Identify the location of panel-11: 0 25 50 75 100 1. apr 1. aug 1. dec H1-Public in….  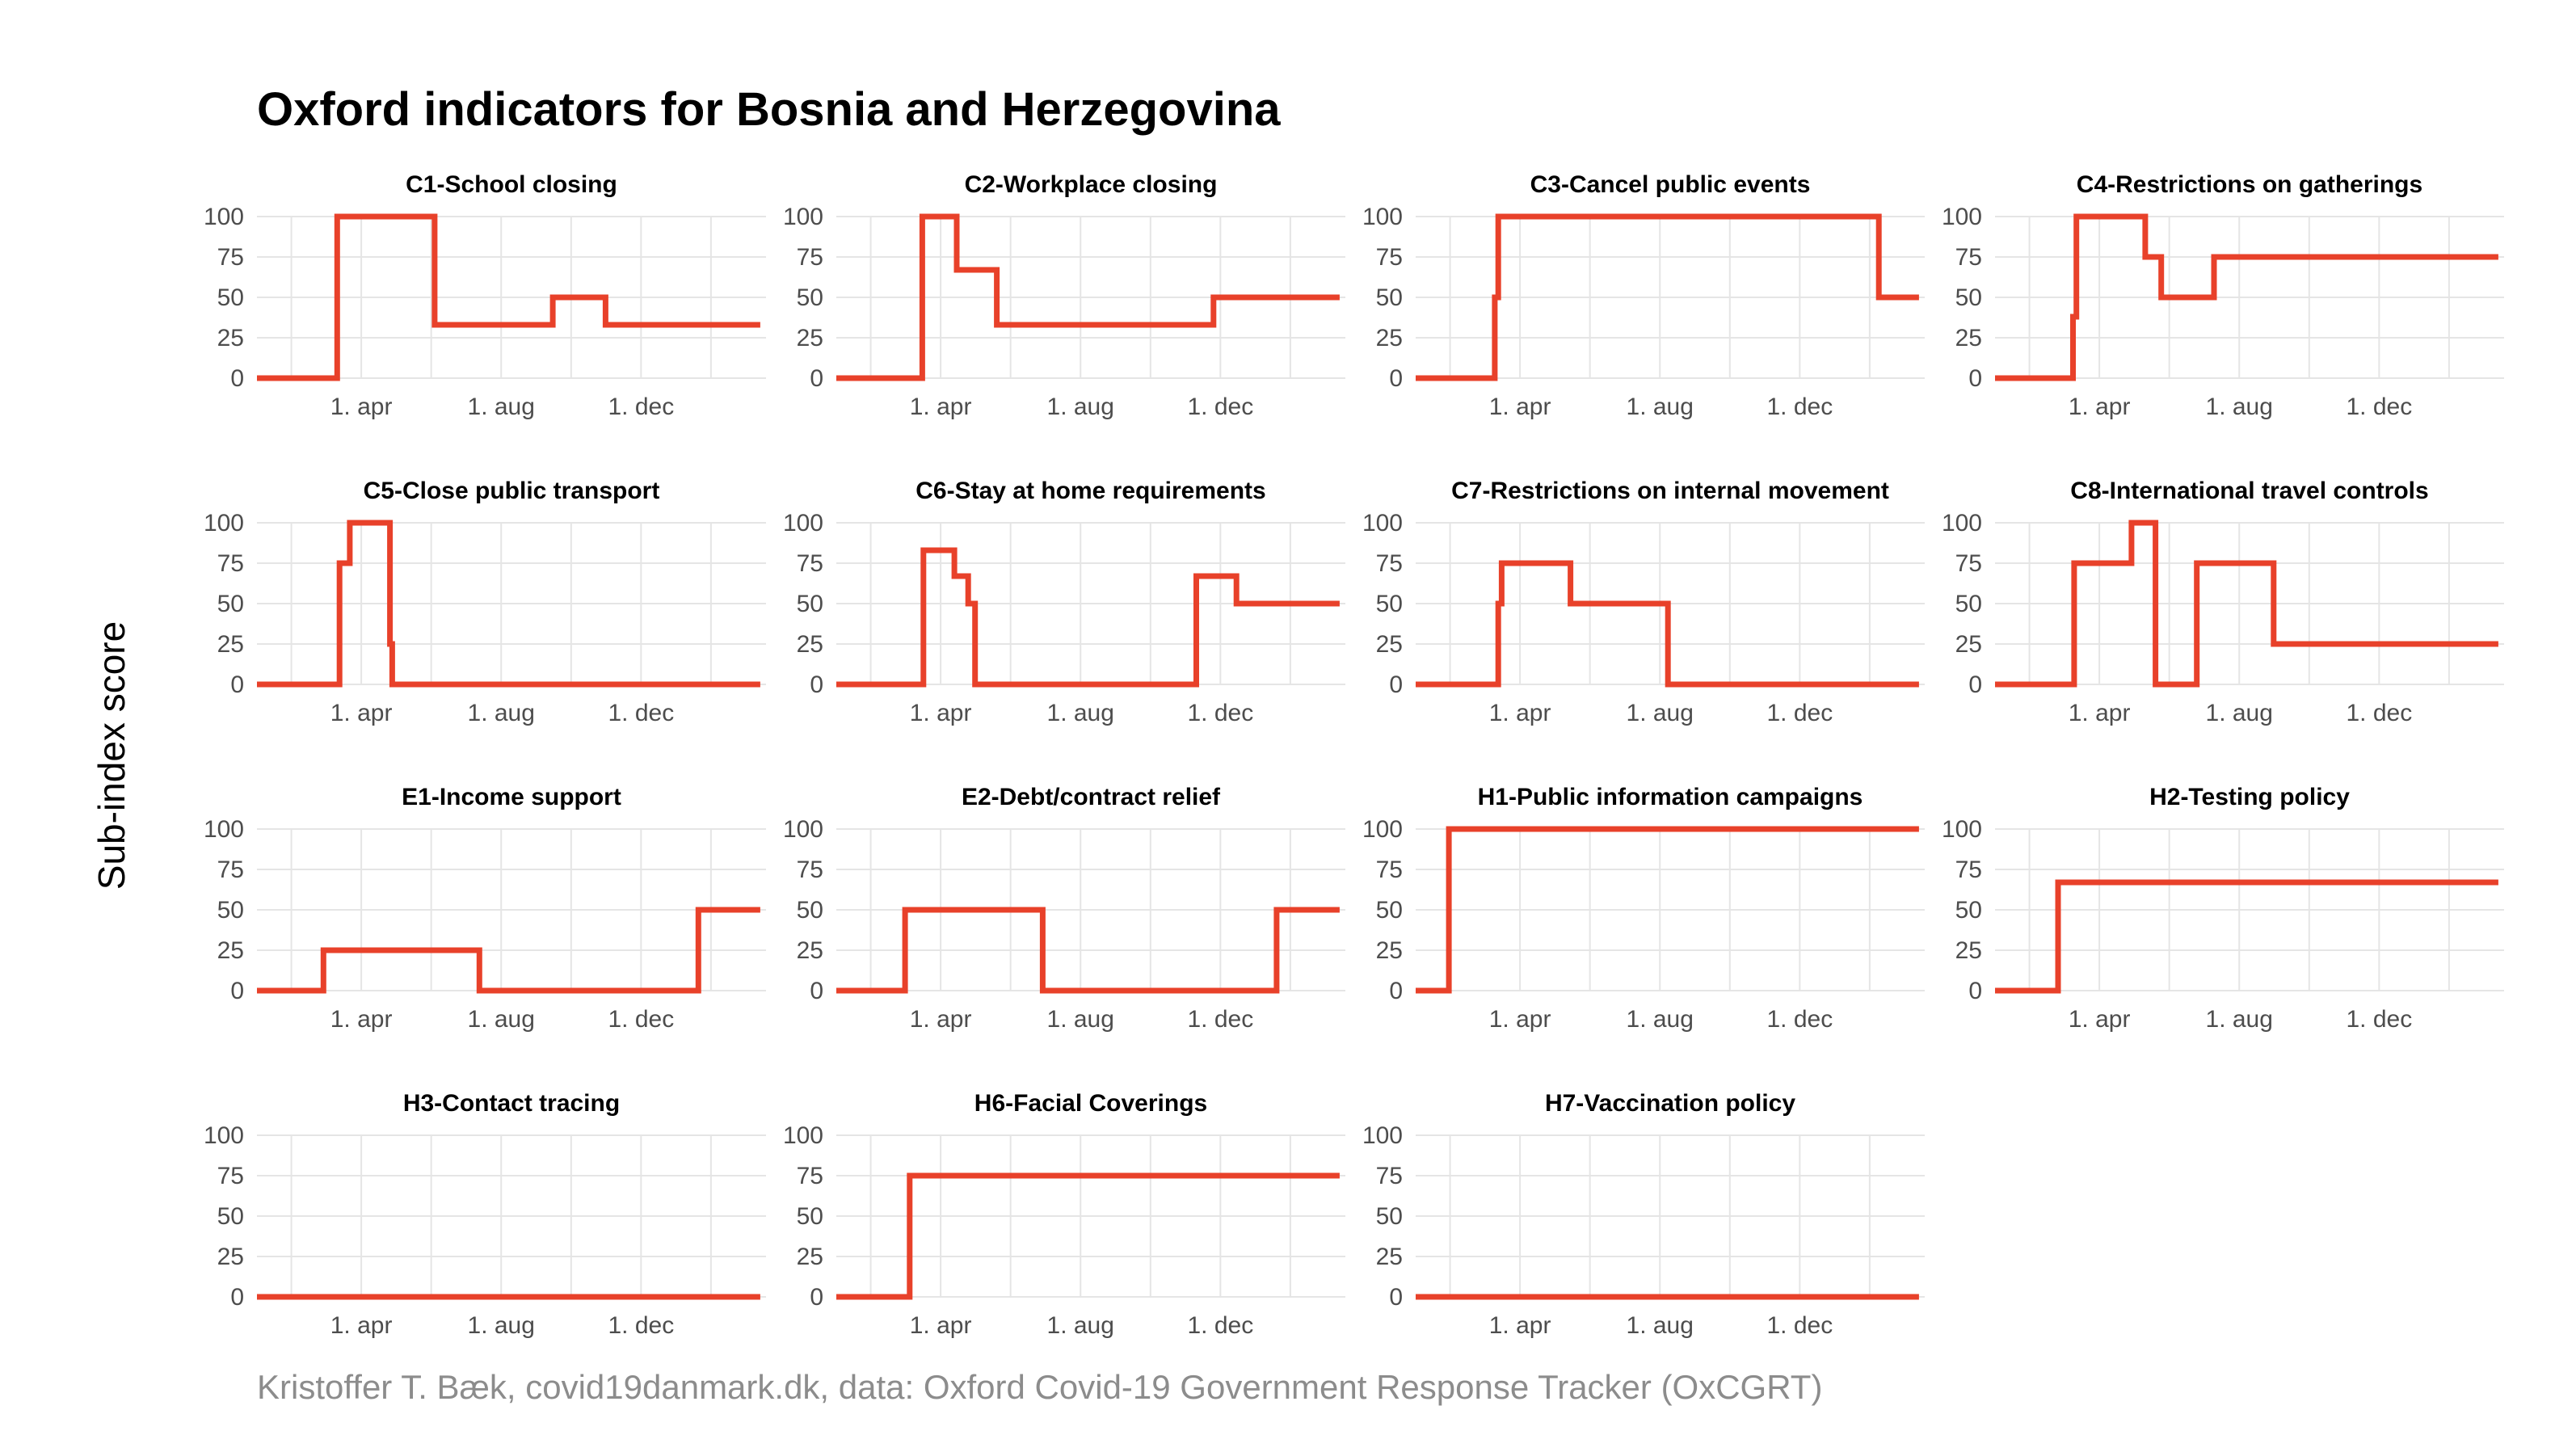
(1643, 908).